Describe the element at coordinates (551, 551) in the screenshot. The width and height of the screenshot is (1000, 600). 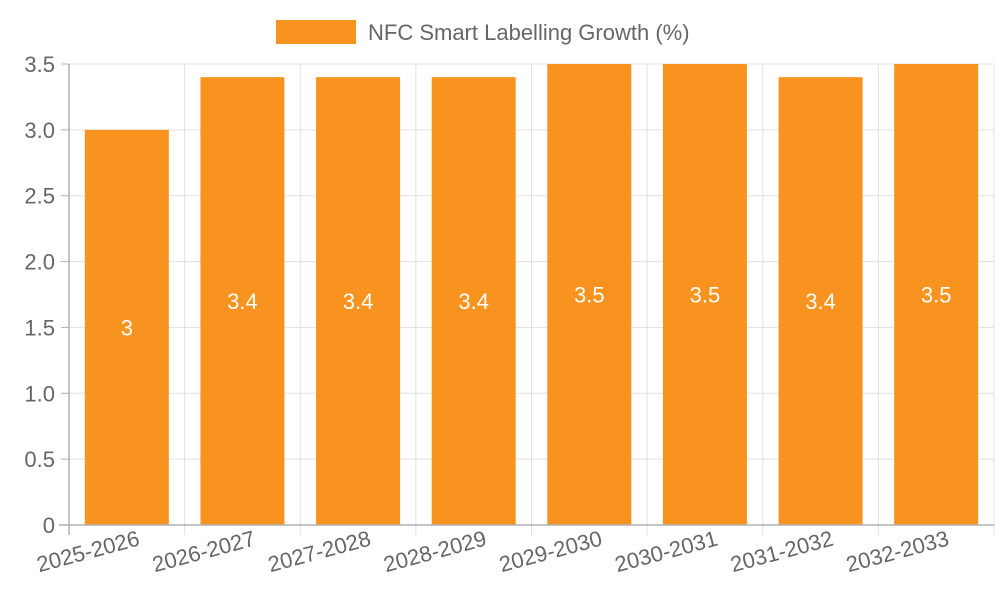
I see `x-tick-label: 2029-2030` at that location.